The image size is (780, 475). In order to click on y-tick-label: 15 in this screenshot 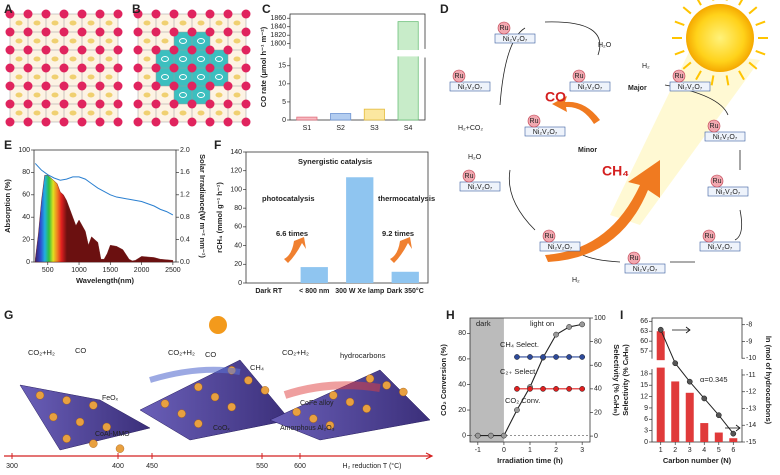, I will do `click(282, 66)`.